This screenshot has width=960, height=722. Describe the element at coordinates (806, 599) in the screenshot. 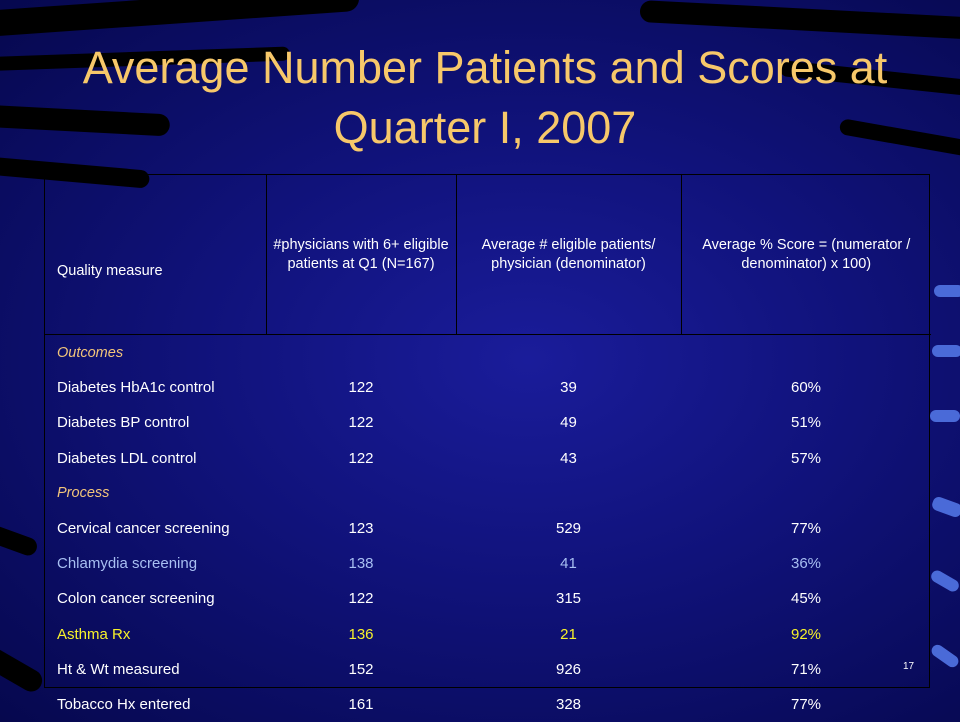

I see `cell-score: 45%` at that location.